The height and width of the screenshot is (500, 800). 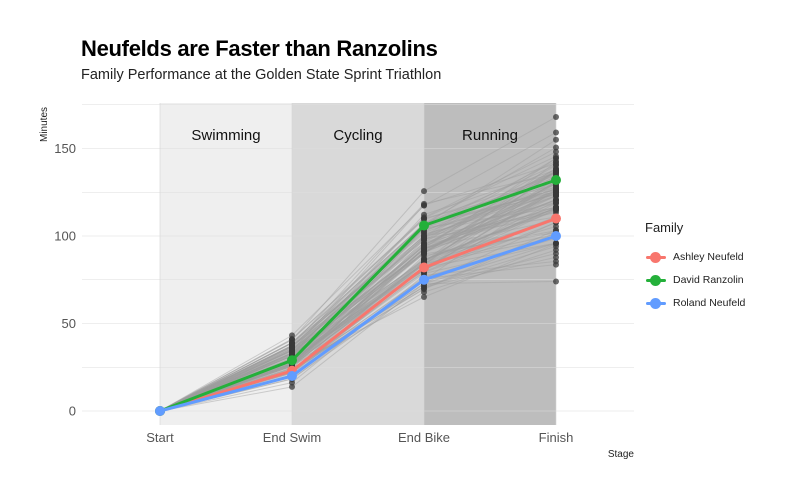 I want to click on x-axis-title: Stage, so click(x=621, y=454).